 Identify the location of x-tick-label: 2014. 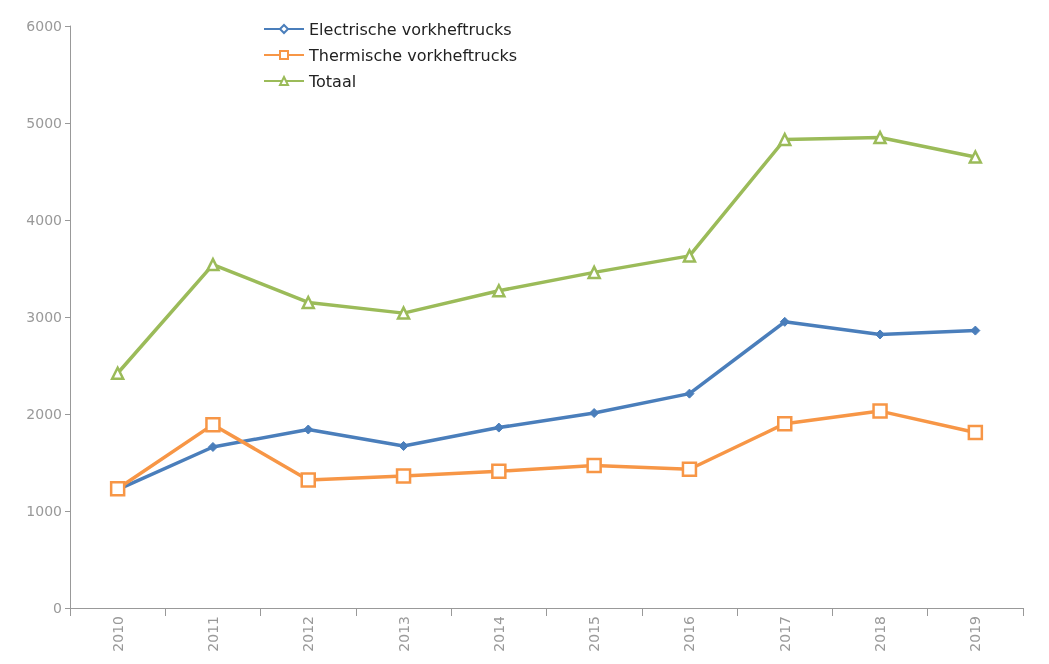
(498, 633).